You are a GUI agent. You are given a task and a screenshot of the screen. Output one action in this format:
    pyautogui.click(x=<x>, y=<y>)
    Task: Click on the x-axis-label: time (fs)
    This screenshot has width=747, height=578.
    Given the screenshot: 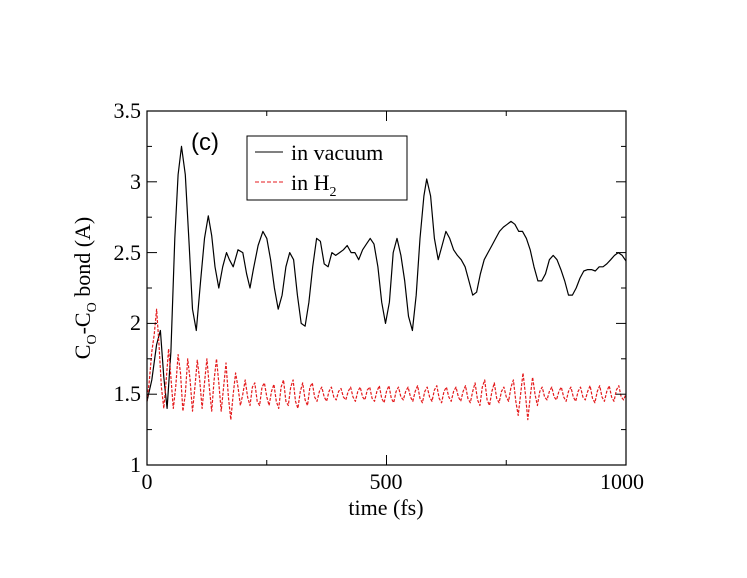 What is the action you would take?
    pyautogui.click(x=385, y=507)
    